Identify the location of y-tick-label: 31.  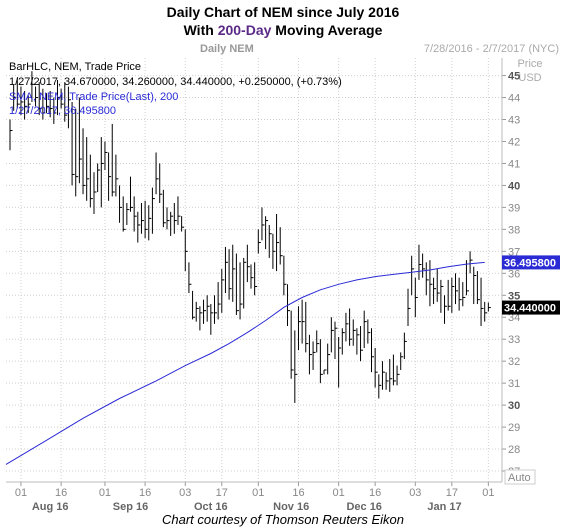
(514, 384).